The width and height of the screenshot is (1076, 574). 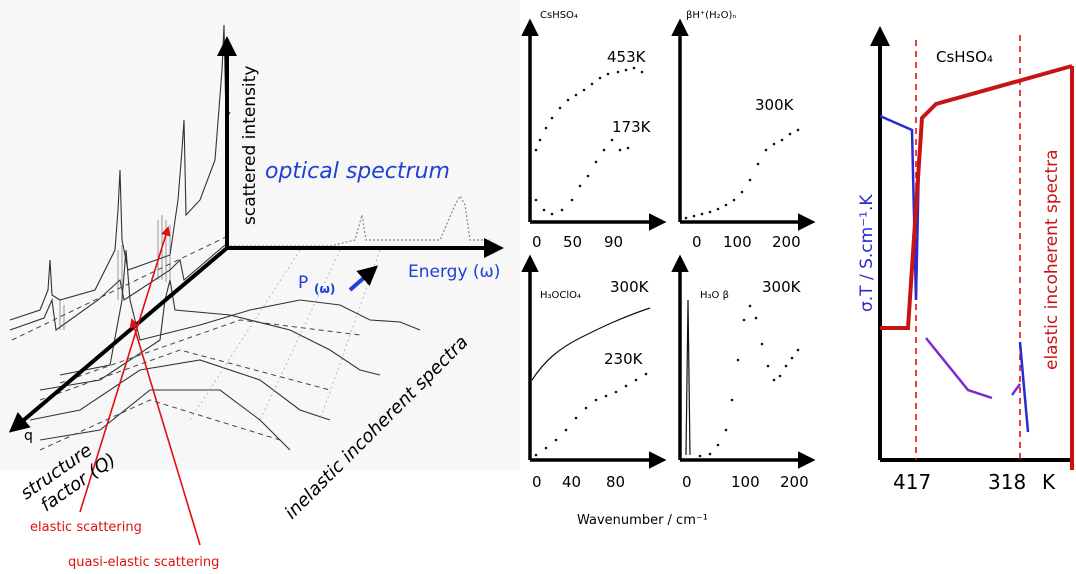 I want to click on optical-spectrum-label: optical spectrum, so click(x=357, y=171).